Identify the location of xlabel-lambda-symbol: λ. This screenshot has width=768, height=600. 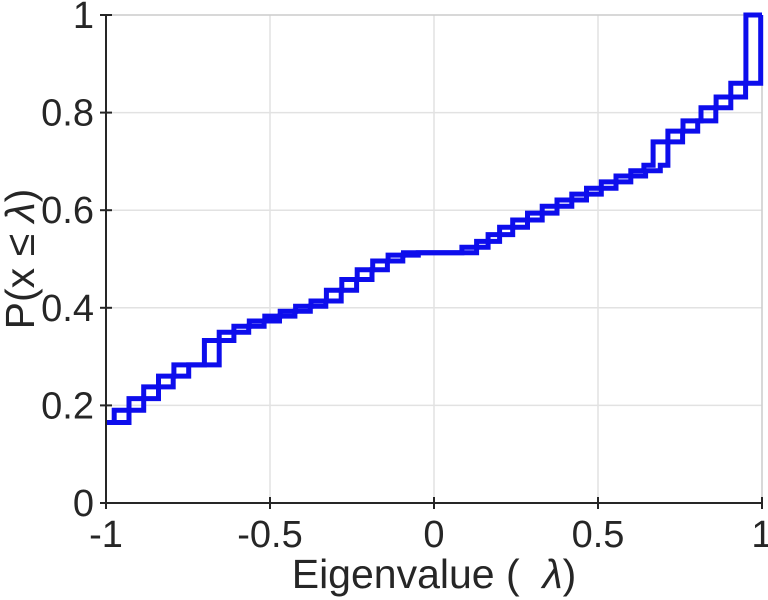
(551, 574).